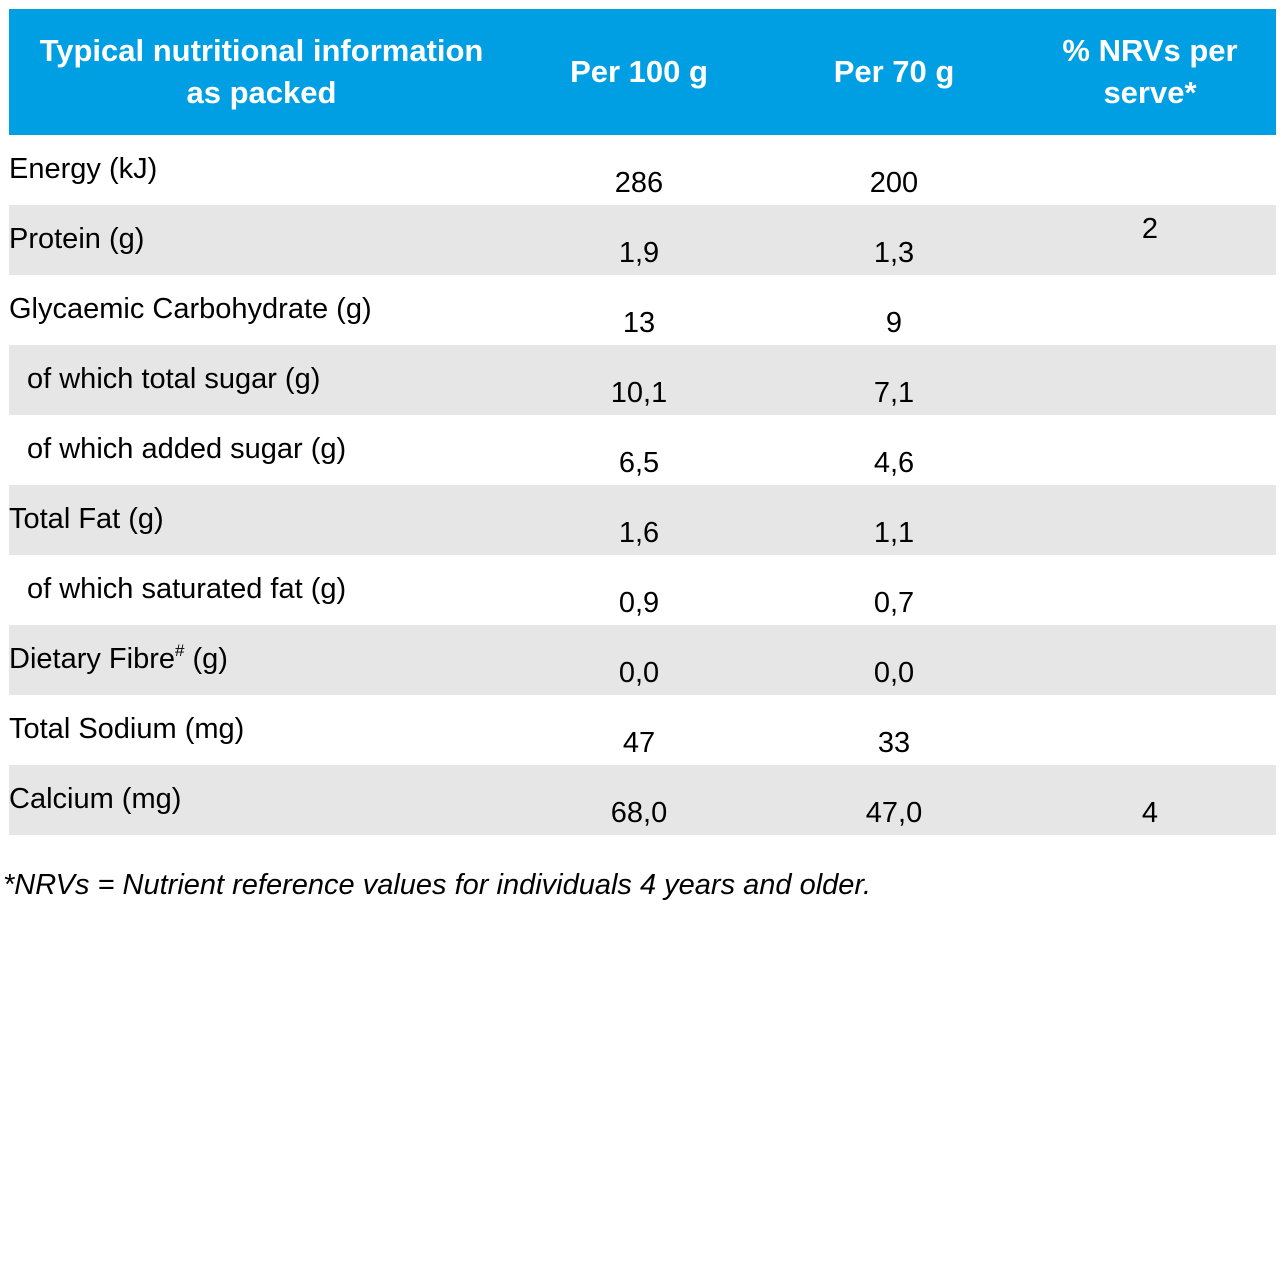 This screenshot has height=1280, width=1280. I want to click on row-per-100g: 6,5, so click(639, 463).